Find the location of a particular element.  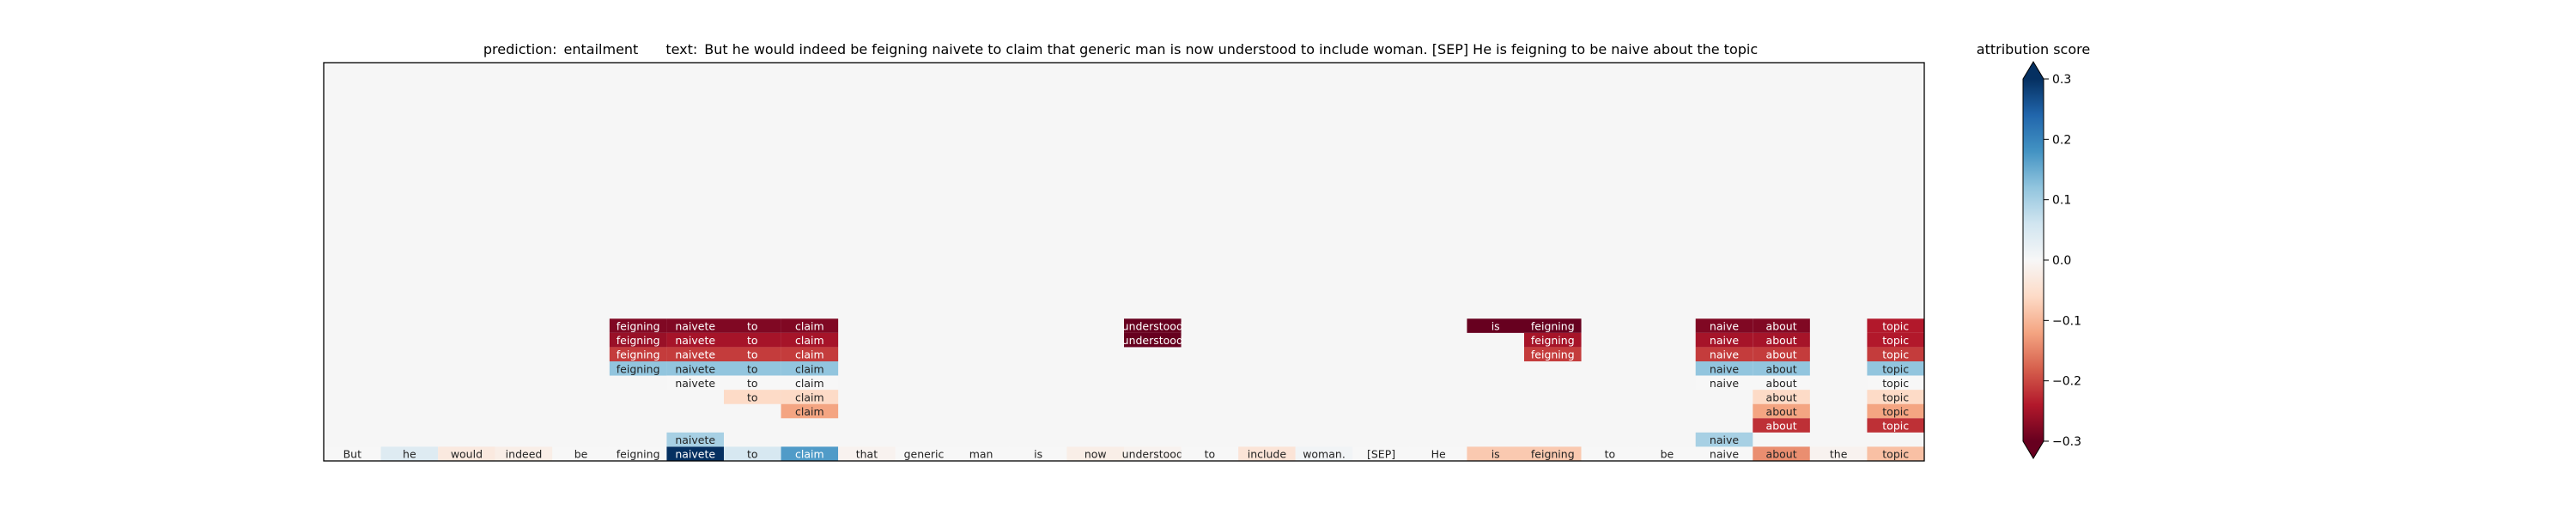

token-label: generic is located at coordinates (925, 454).